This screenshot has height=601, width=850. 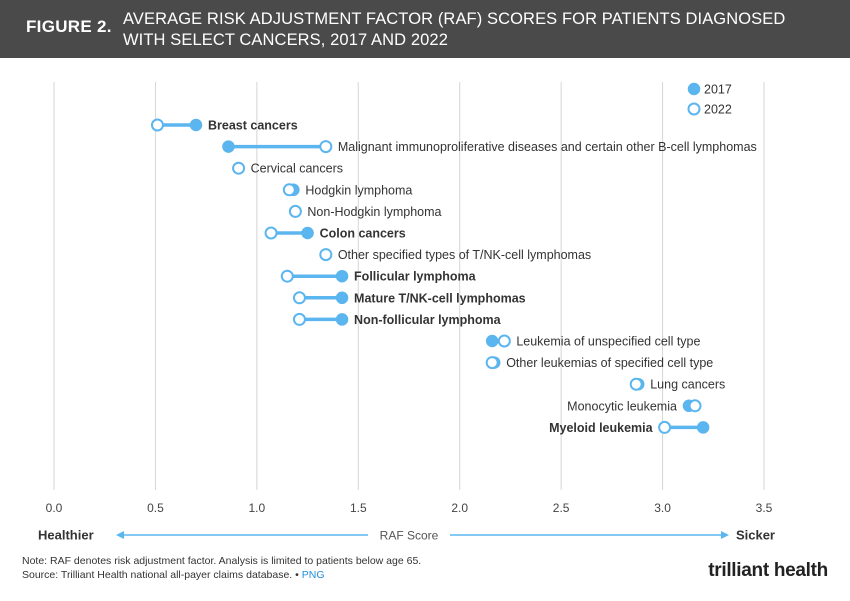 I want to click on row-label: Follicular lymphoma, so click(x=415, y=277).